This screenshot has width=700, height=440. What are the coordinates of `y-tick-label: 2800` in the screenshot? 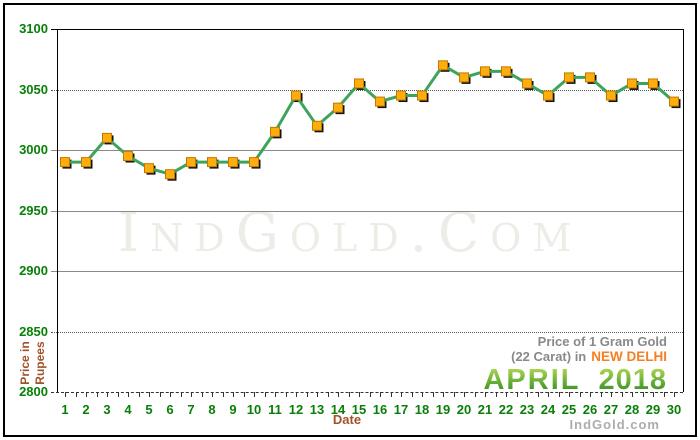 It's located at (33, 391).